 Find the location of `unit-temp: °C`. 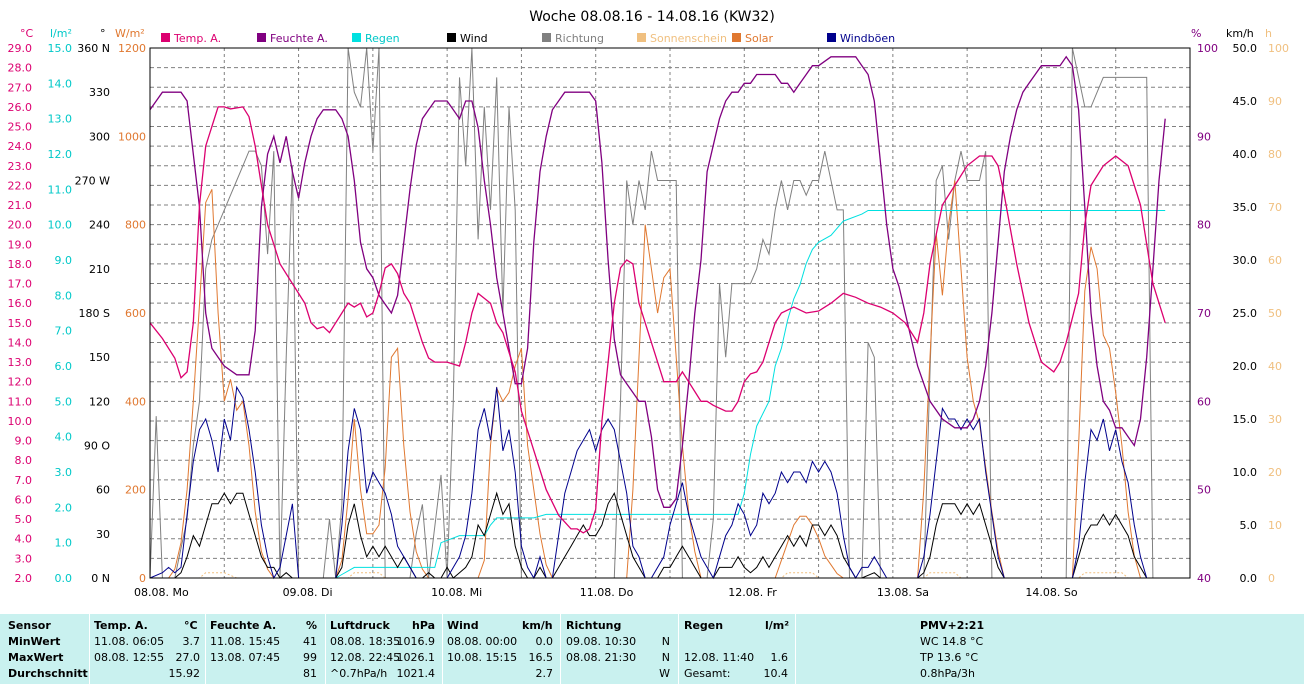

unit-temp: °C is located at coordinates (27, 33).